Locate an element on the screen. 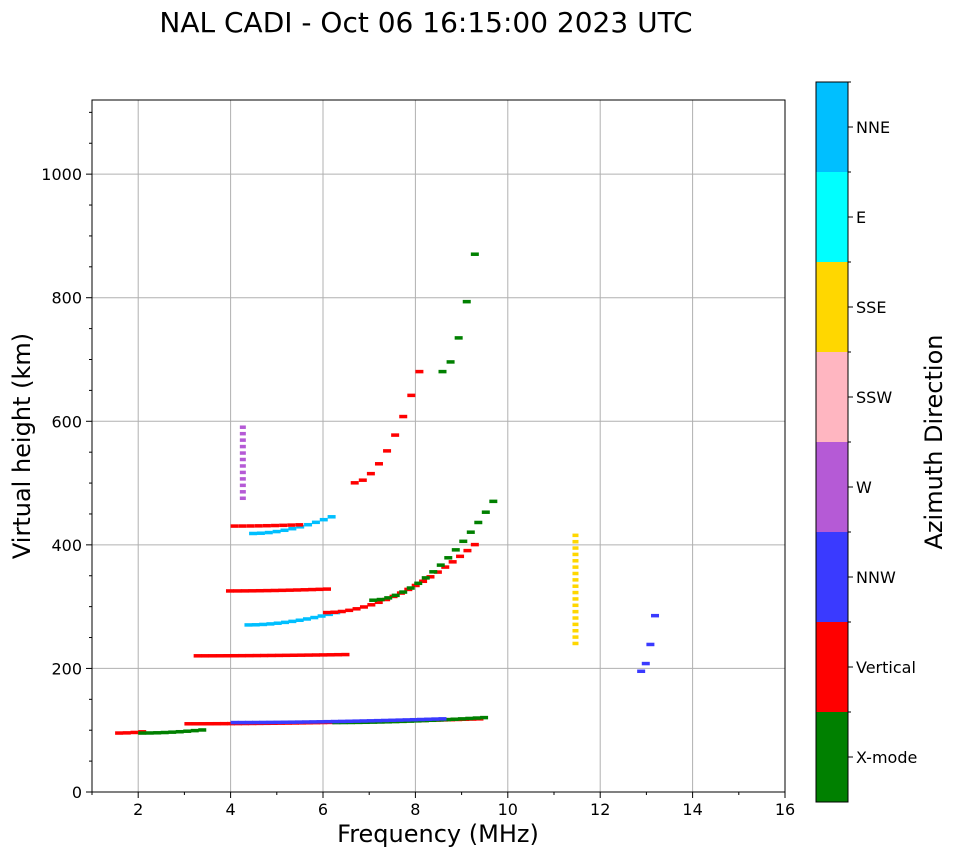  colorbar-label: NNW is located at coordinates (876, 577).